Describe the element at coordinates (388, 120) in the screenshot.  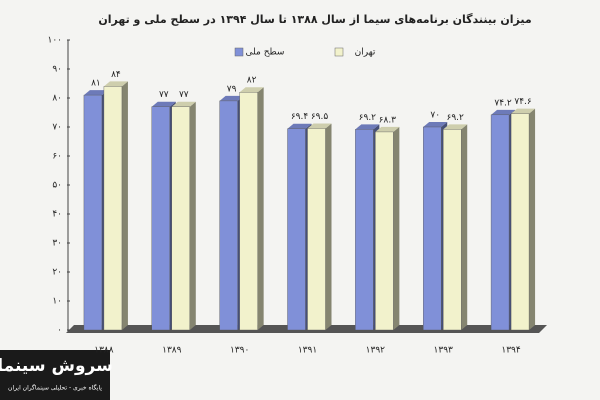
I see `value-label: ۶۸.۳` at that location.